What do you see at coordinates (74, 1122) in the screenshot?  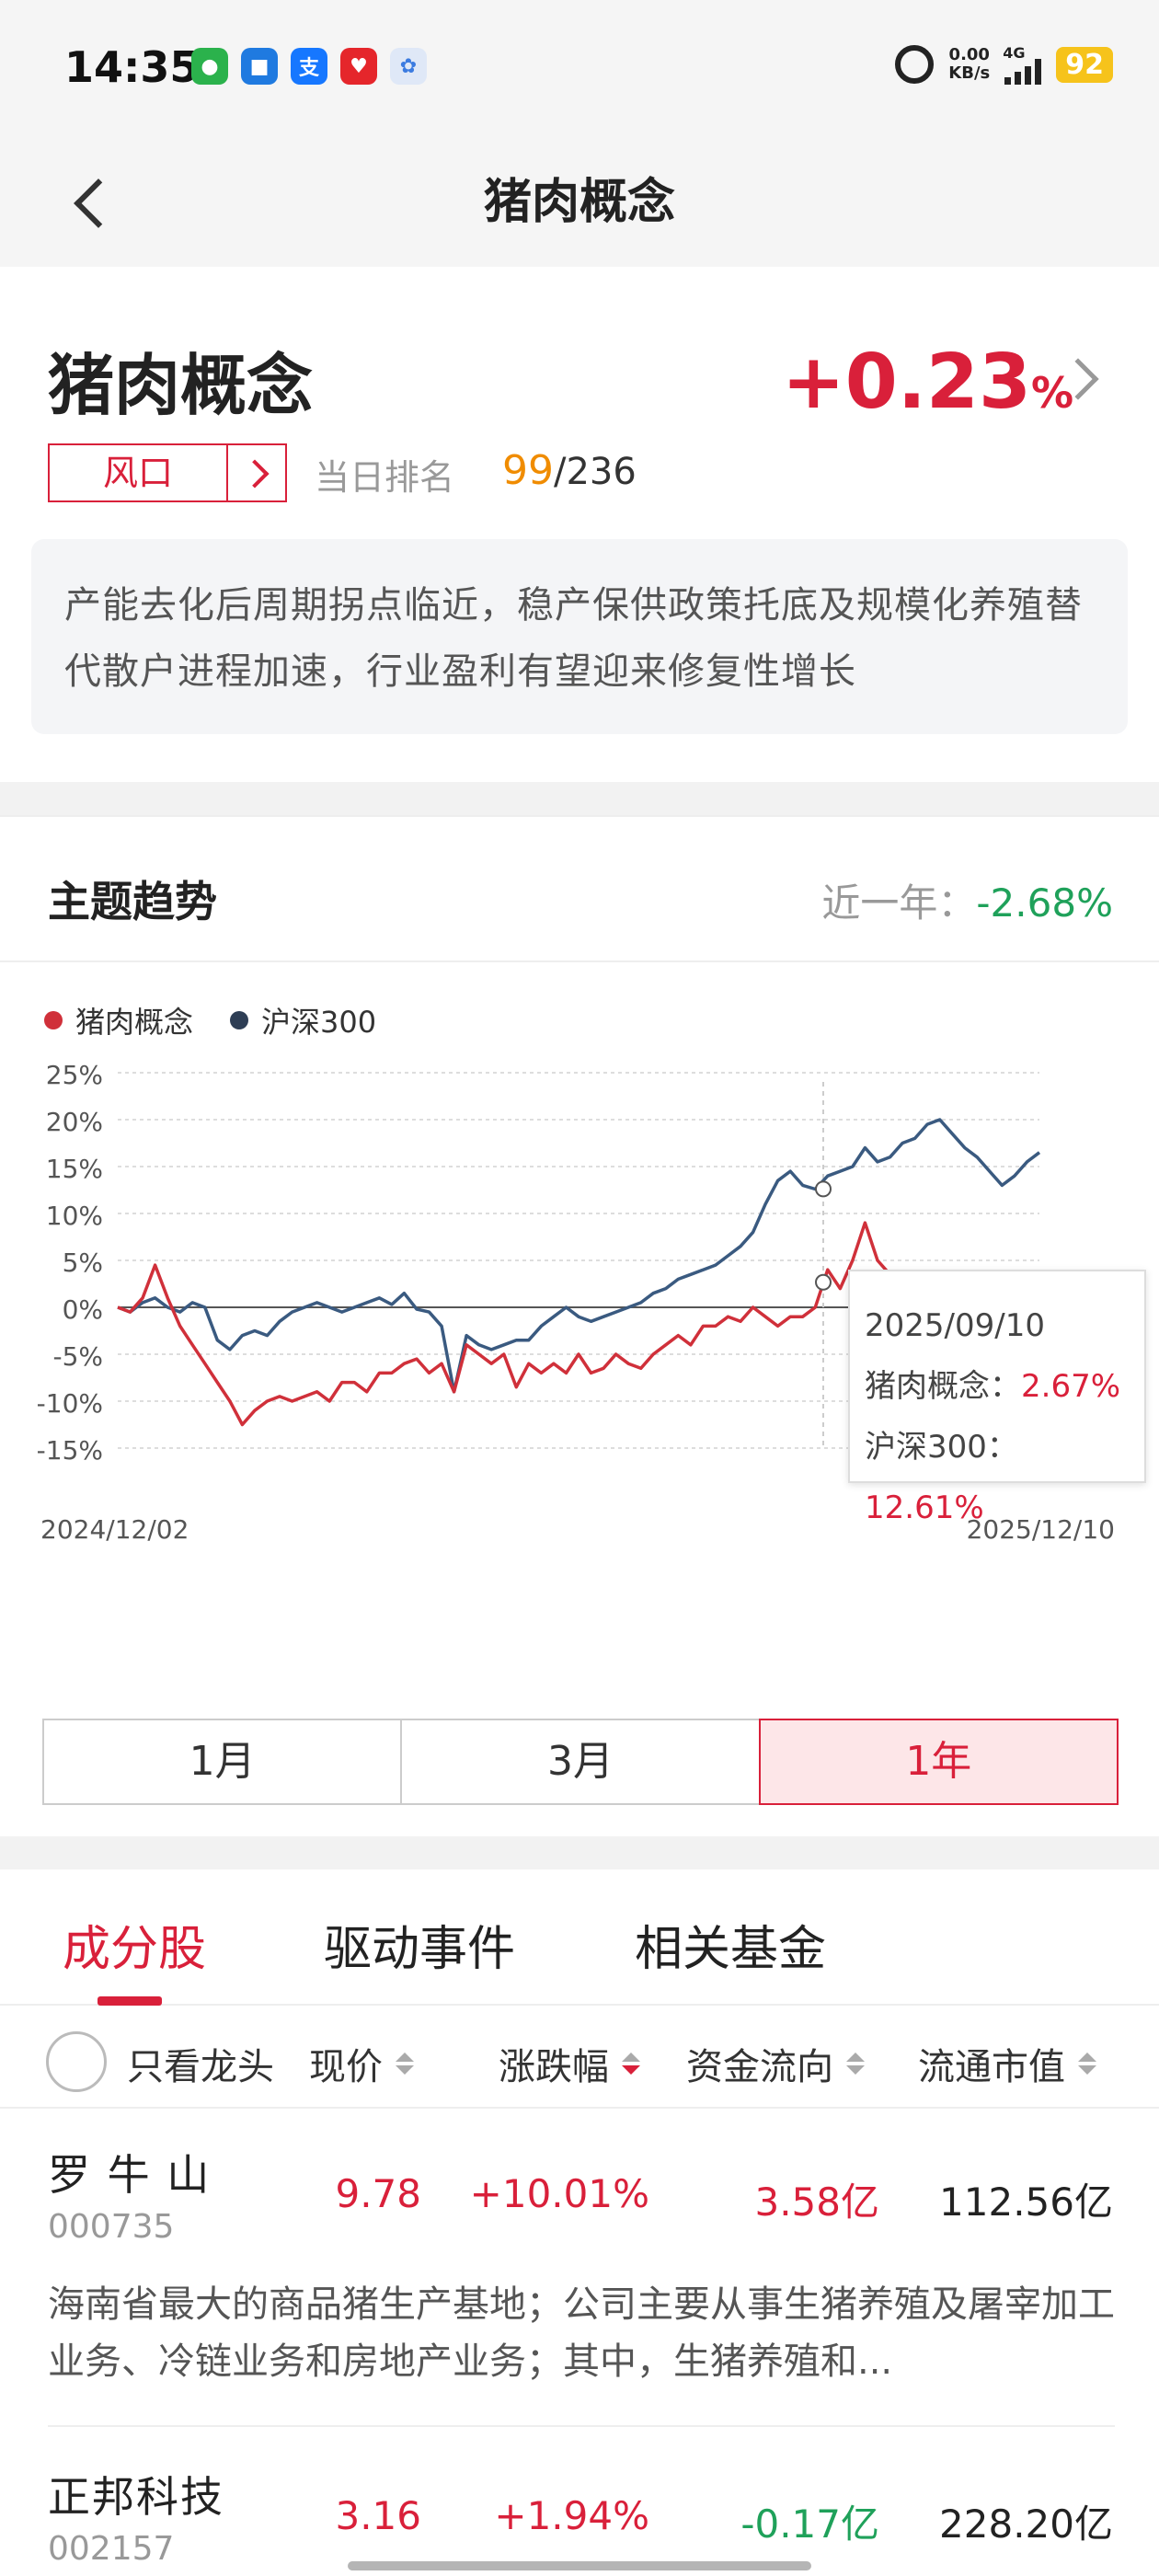 I see `y-tick-label: 20%` at bounding box center [74, 1122].